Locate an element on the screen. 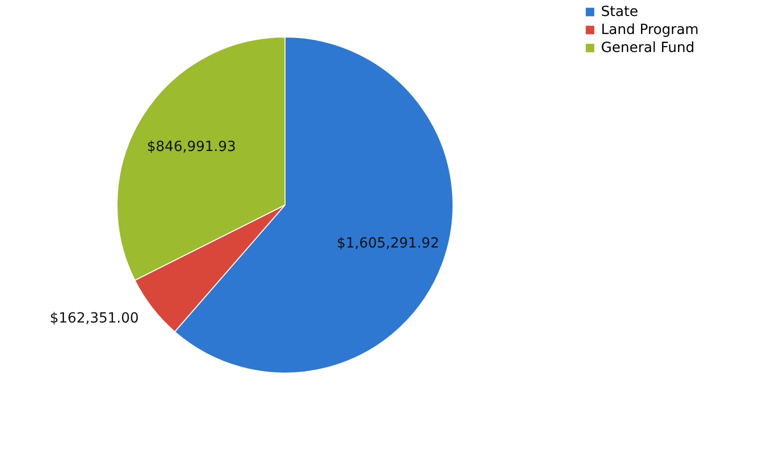 This screenshot has height=456, width=773. data-label: $162,351.00 is located at coordinates (94, 318).